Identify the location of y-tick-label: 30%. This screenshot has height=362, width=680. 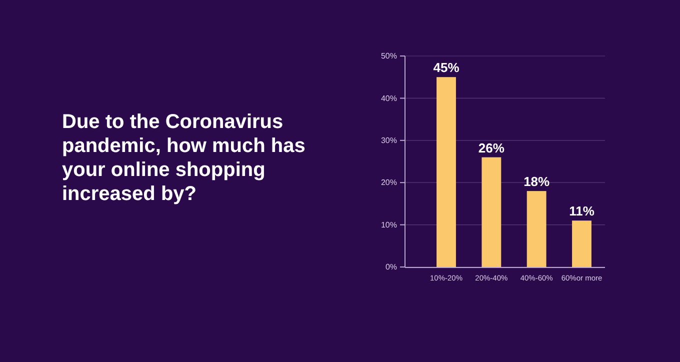
(388, 140).